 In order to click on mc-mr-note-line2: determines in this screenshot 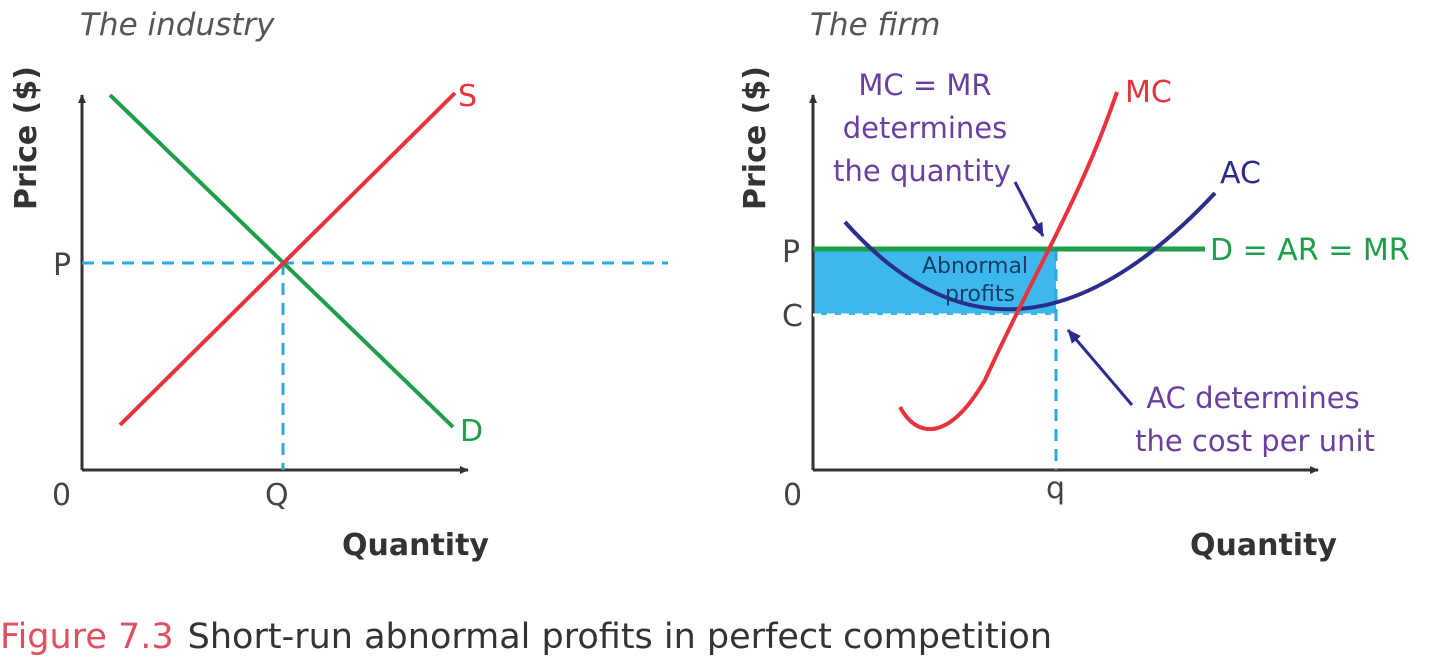, I will do `click(925, 128)`.